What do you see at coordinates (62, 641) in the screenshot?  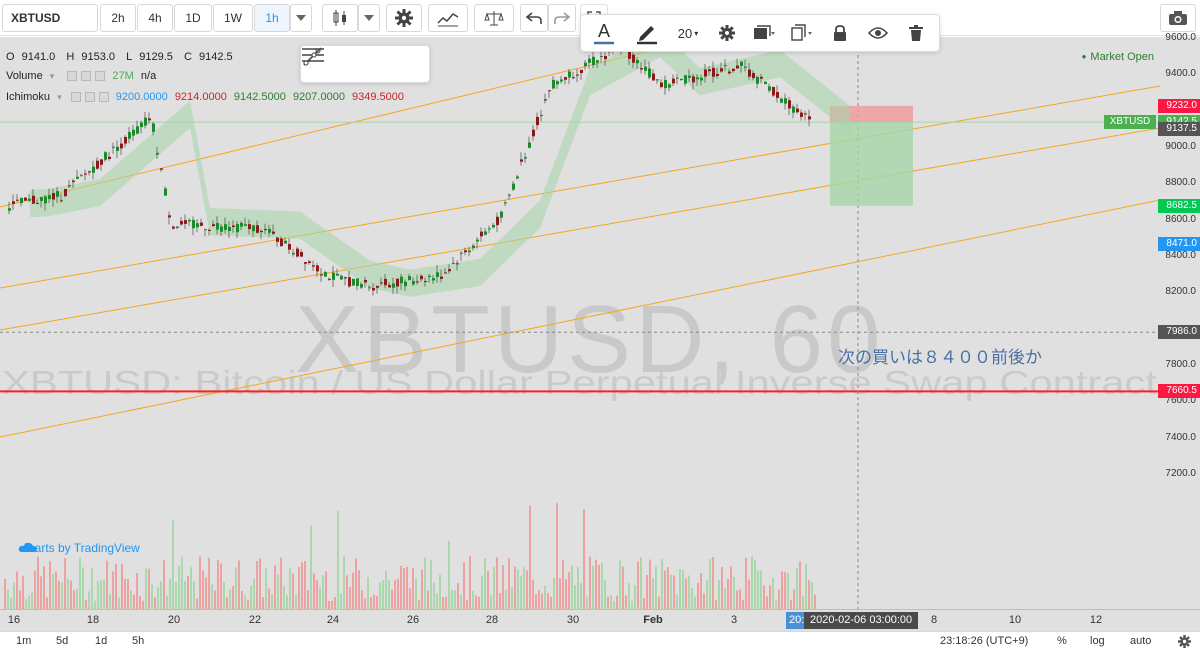 I see `range-5d-button: 5d` at bounding box center [62, 641].